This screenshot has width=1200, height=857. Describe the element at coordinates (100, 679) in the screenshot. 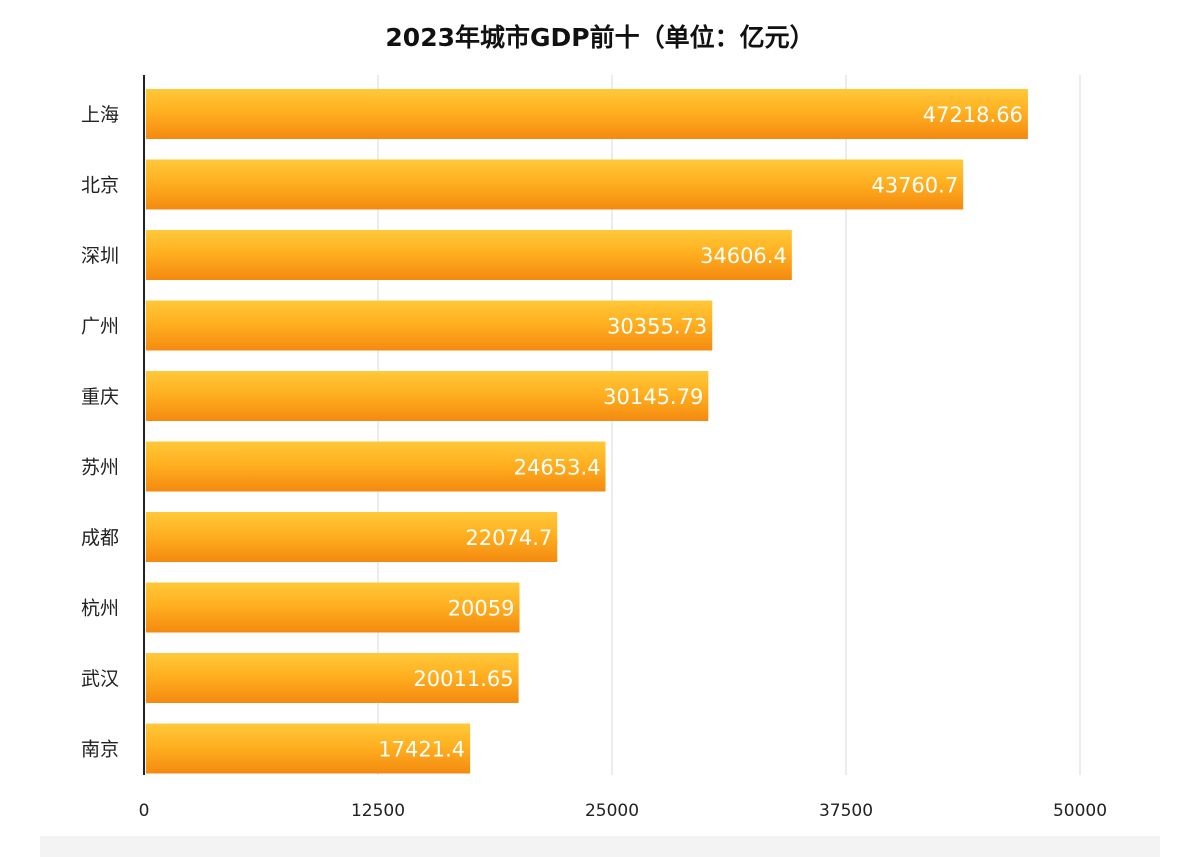

I see `y-tick-label: 武汉` at that location.